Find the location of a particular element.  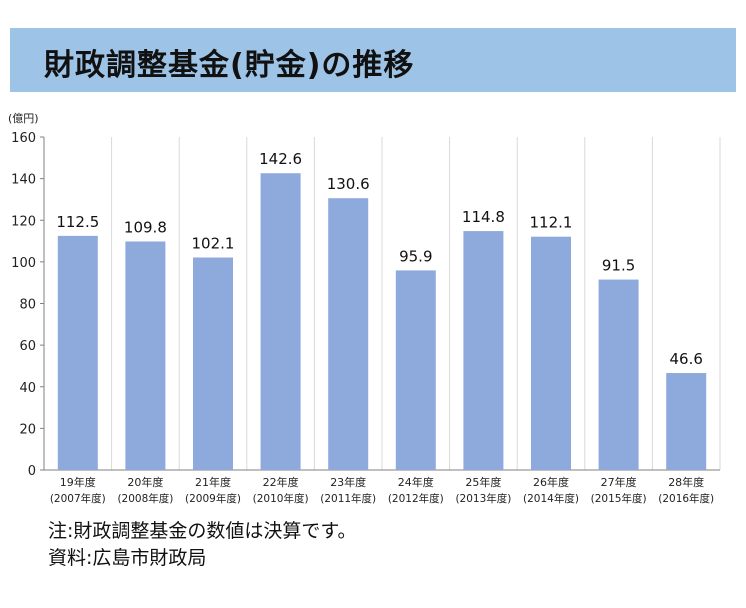

x-tick-label-year: (2012年度) is located at coordinates (416, 498).